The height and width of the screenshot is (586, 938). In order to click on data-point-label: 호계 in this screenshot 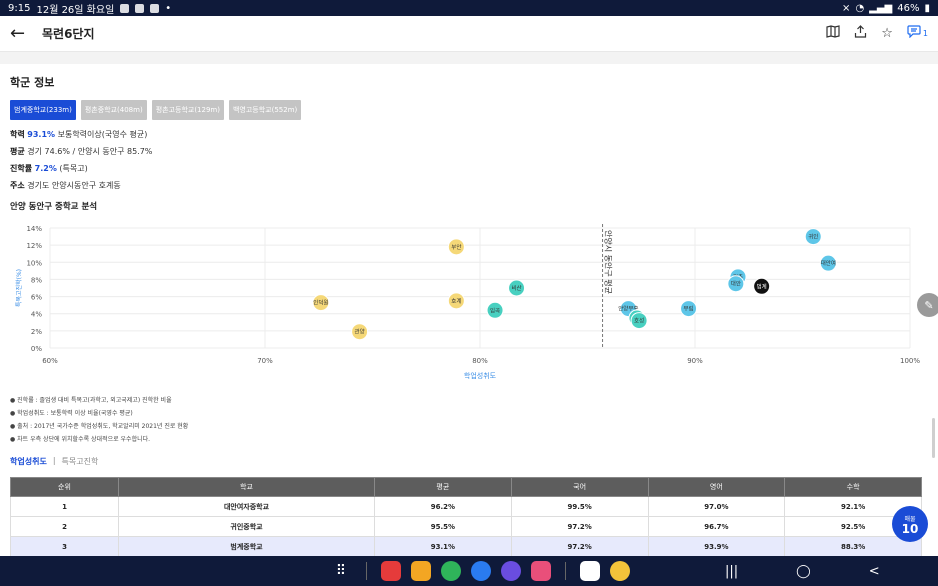, I will do `click(456, 301)`.